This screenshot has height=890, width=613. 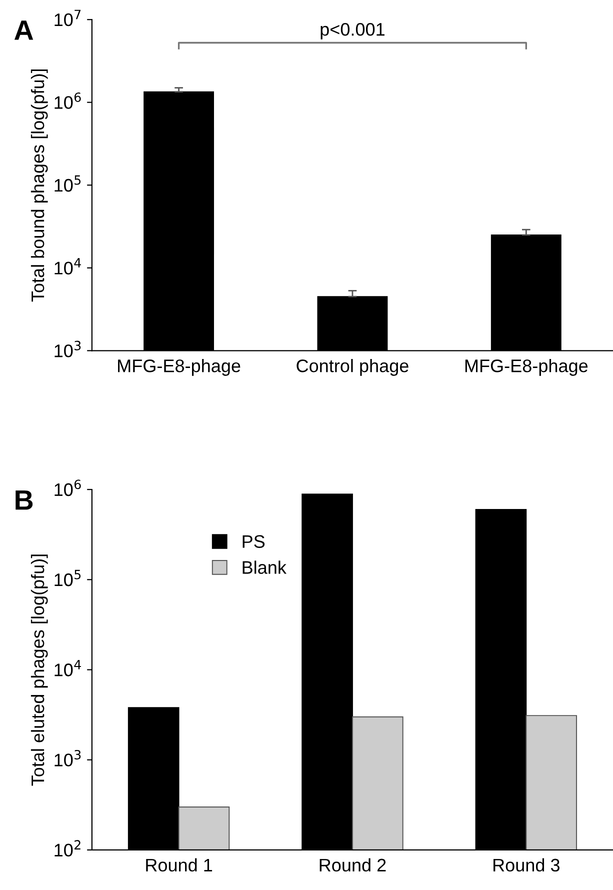 What do you see at coordinates (179, 865) in the screenshot?
I see `x-tick-label: Round 1` at bounding box center [179, 865].